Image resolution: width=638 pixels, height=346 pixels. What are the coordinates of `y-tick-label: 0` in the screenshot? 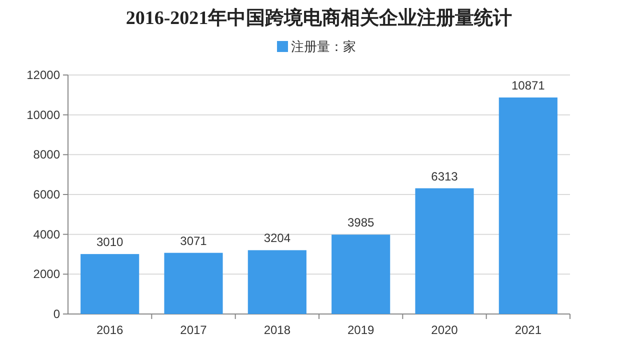 It's located at (56, 314).